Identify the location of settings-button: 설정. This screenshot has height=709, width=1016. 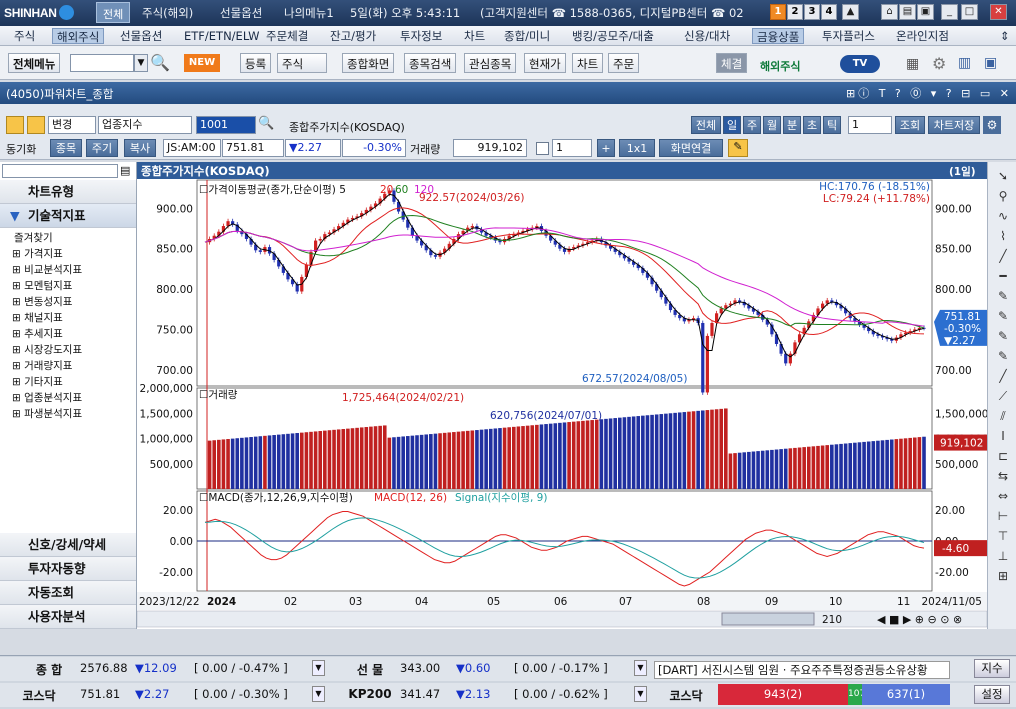
(992, 694).